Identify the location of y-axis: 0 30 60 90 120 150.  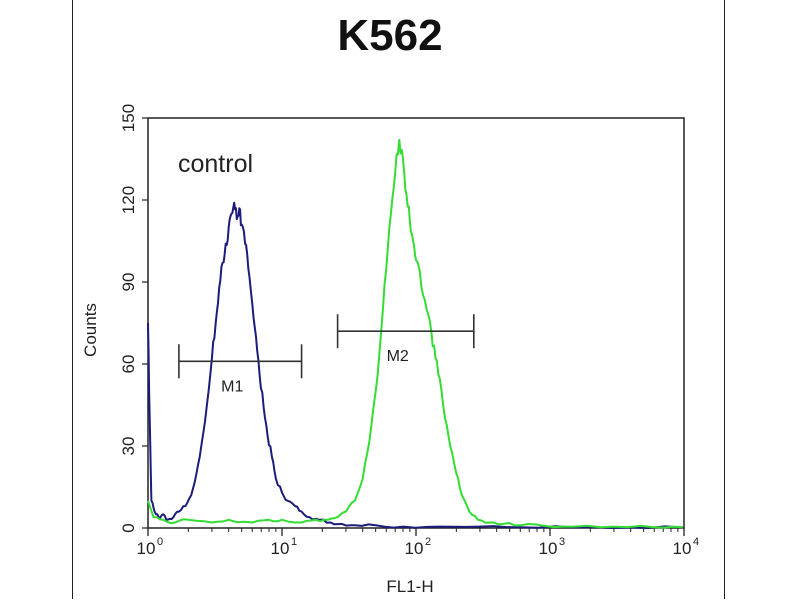
(133, 318).